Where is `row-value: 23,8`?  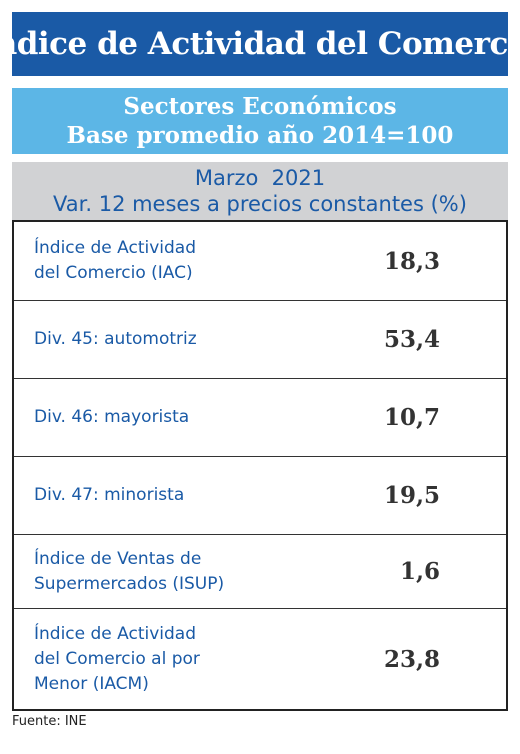
row-value: 23,8 is located at coordinates (411, 659).